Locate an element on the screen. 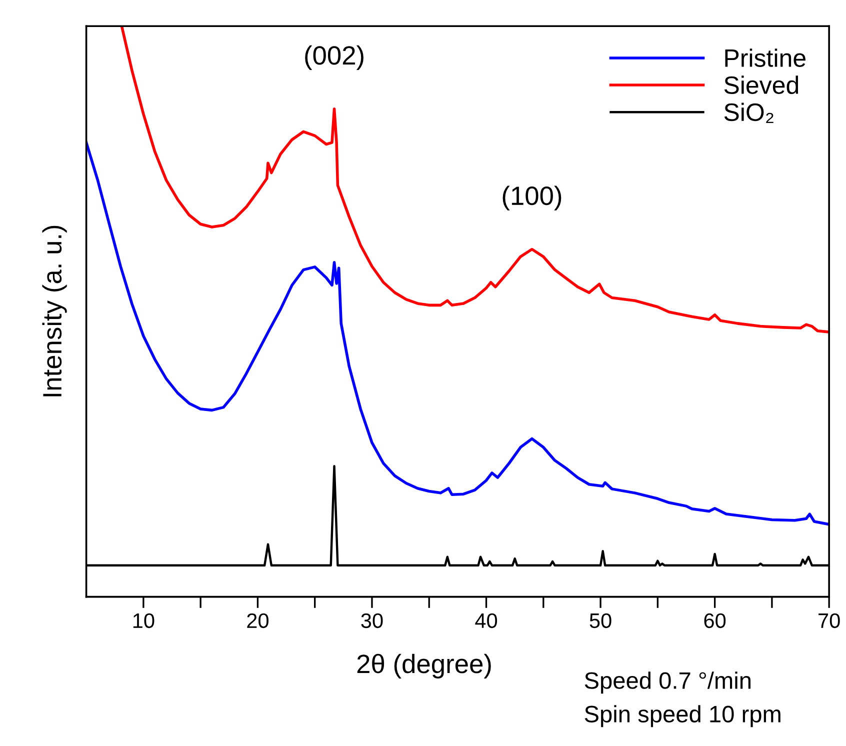 The image size is (846, 746). x-tick-label: 60 is located at coordinates (715, 620).